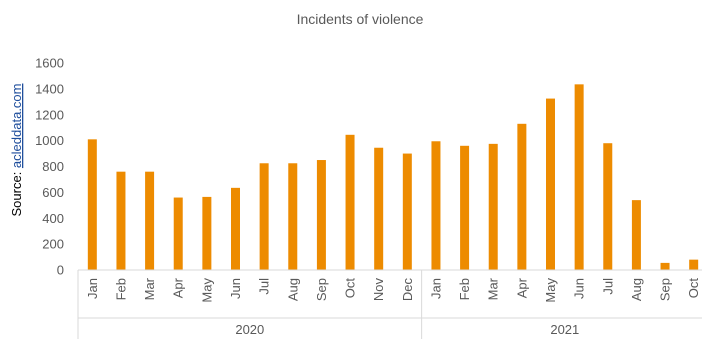  Describe the element at coordinates (407, 290) in the screenshot. I see `x-tick-label: Dec` at that location.